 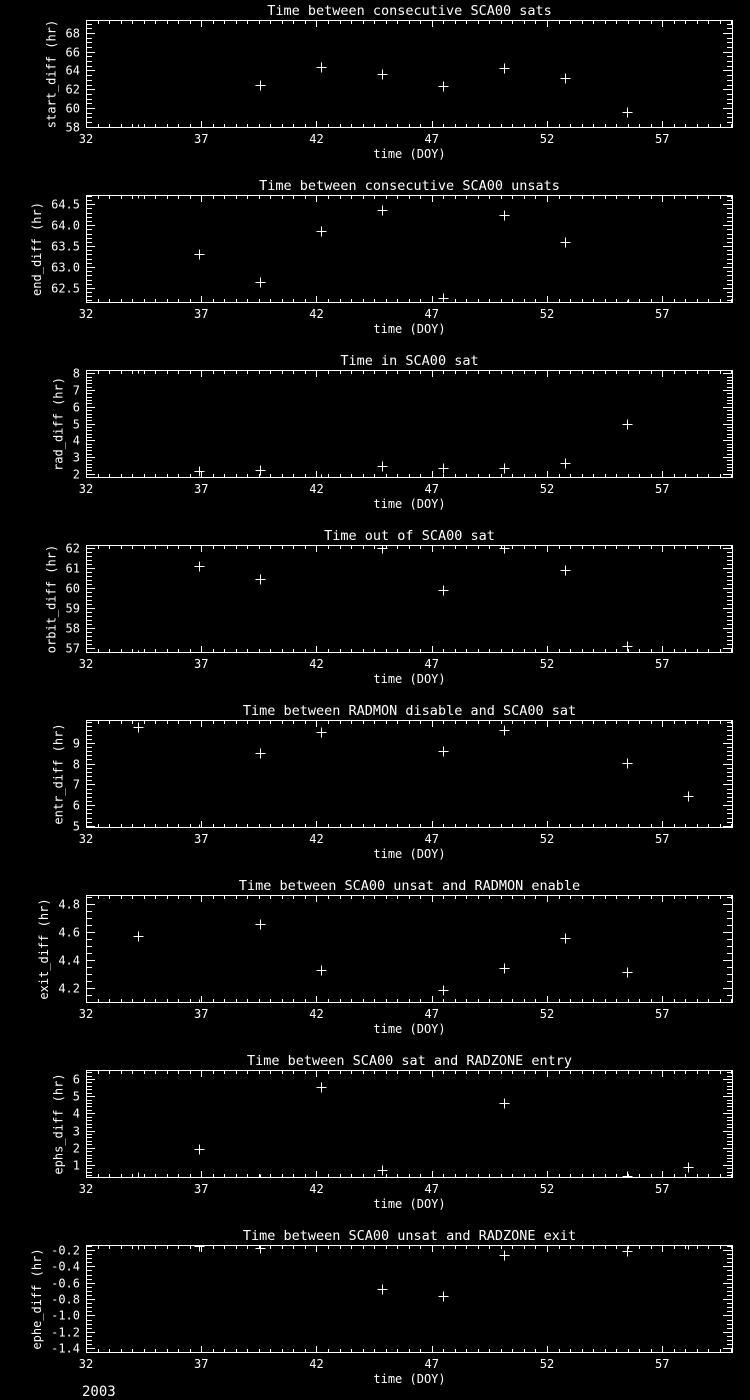 What do you see at coordinates (99, 1392) in the screenshot?
I see `year-label: 2003` at bounding box center [99, 1392].